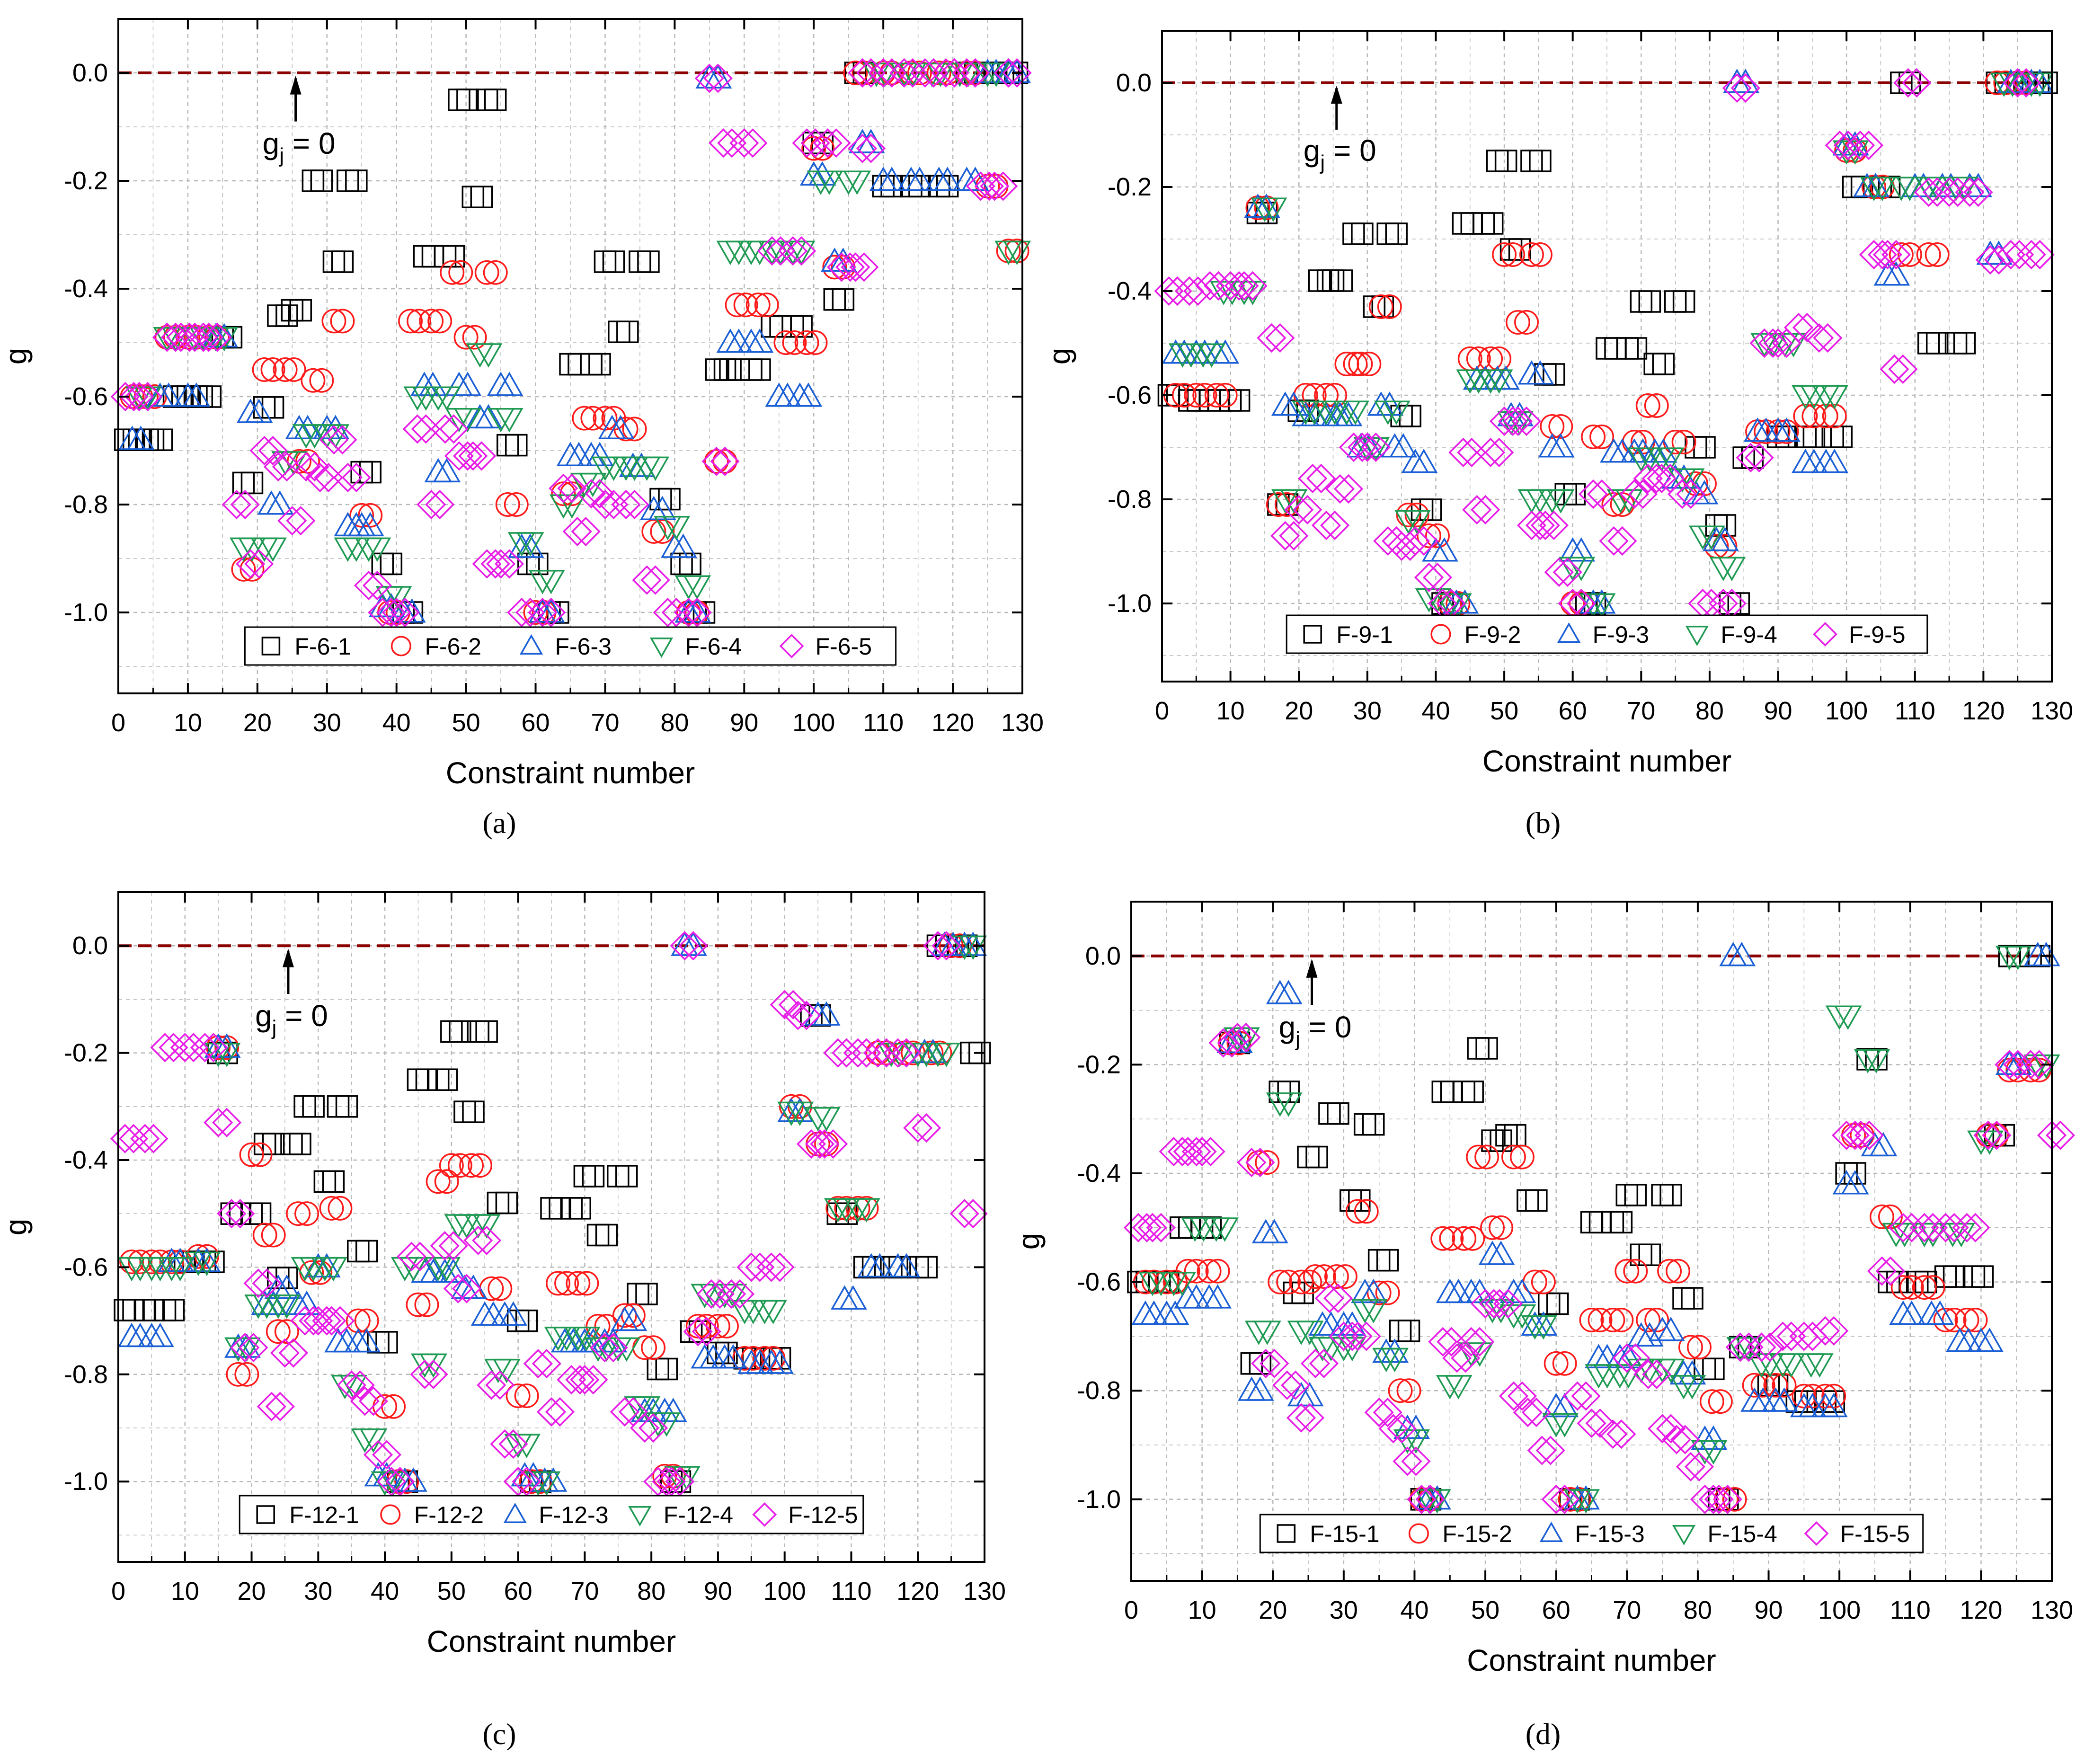 This screenshot has width=2076, height=1764. Describe the element at coordinates (86, 1375) in the screenshot. I see `y-tick-label: -0.8` at that location.